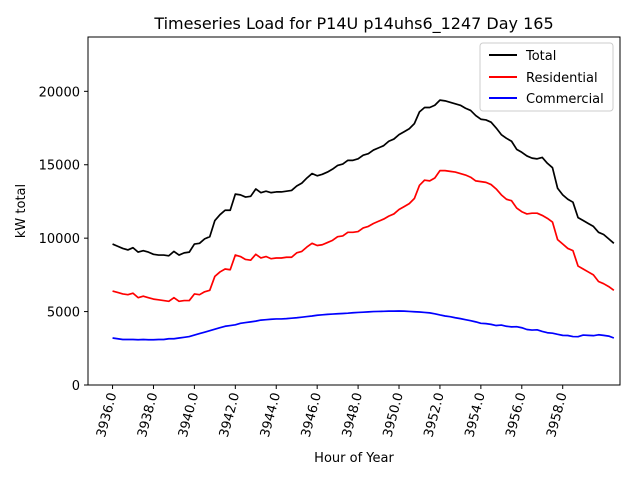  I want to click on y-tick-label: 15000, so click(59, 166).